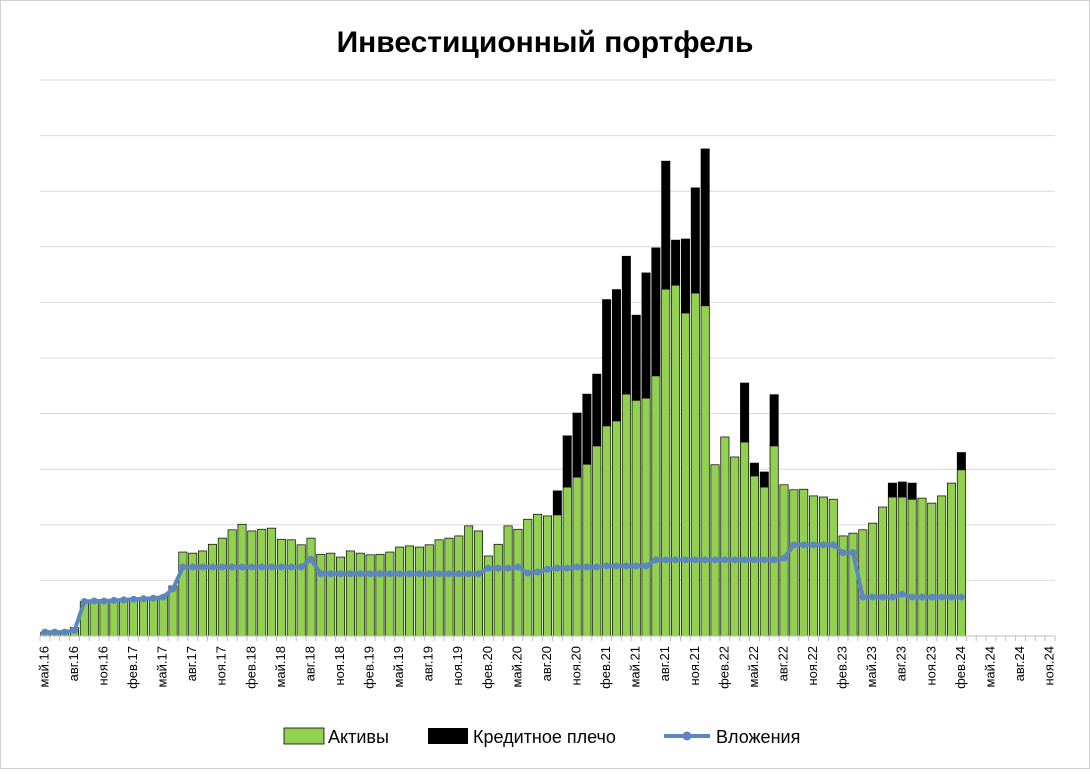 The height and width of the screenshot is (774, 1090). Describe the element at coordinates (753, 667) in the screenshot. I see `x-tick-label: май.22` at that location.